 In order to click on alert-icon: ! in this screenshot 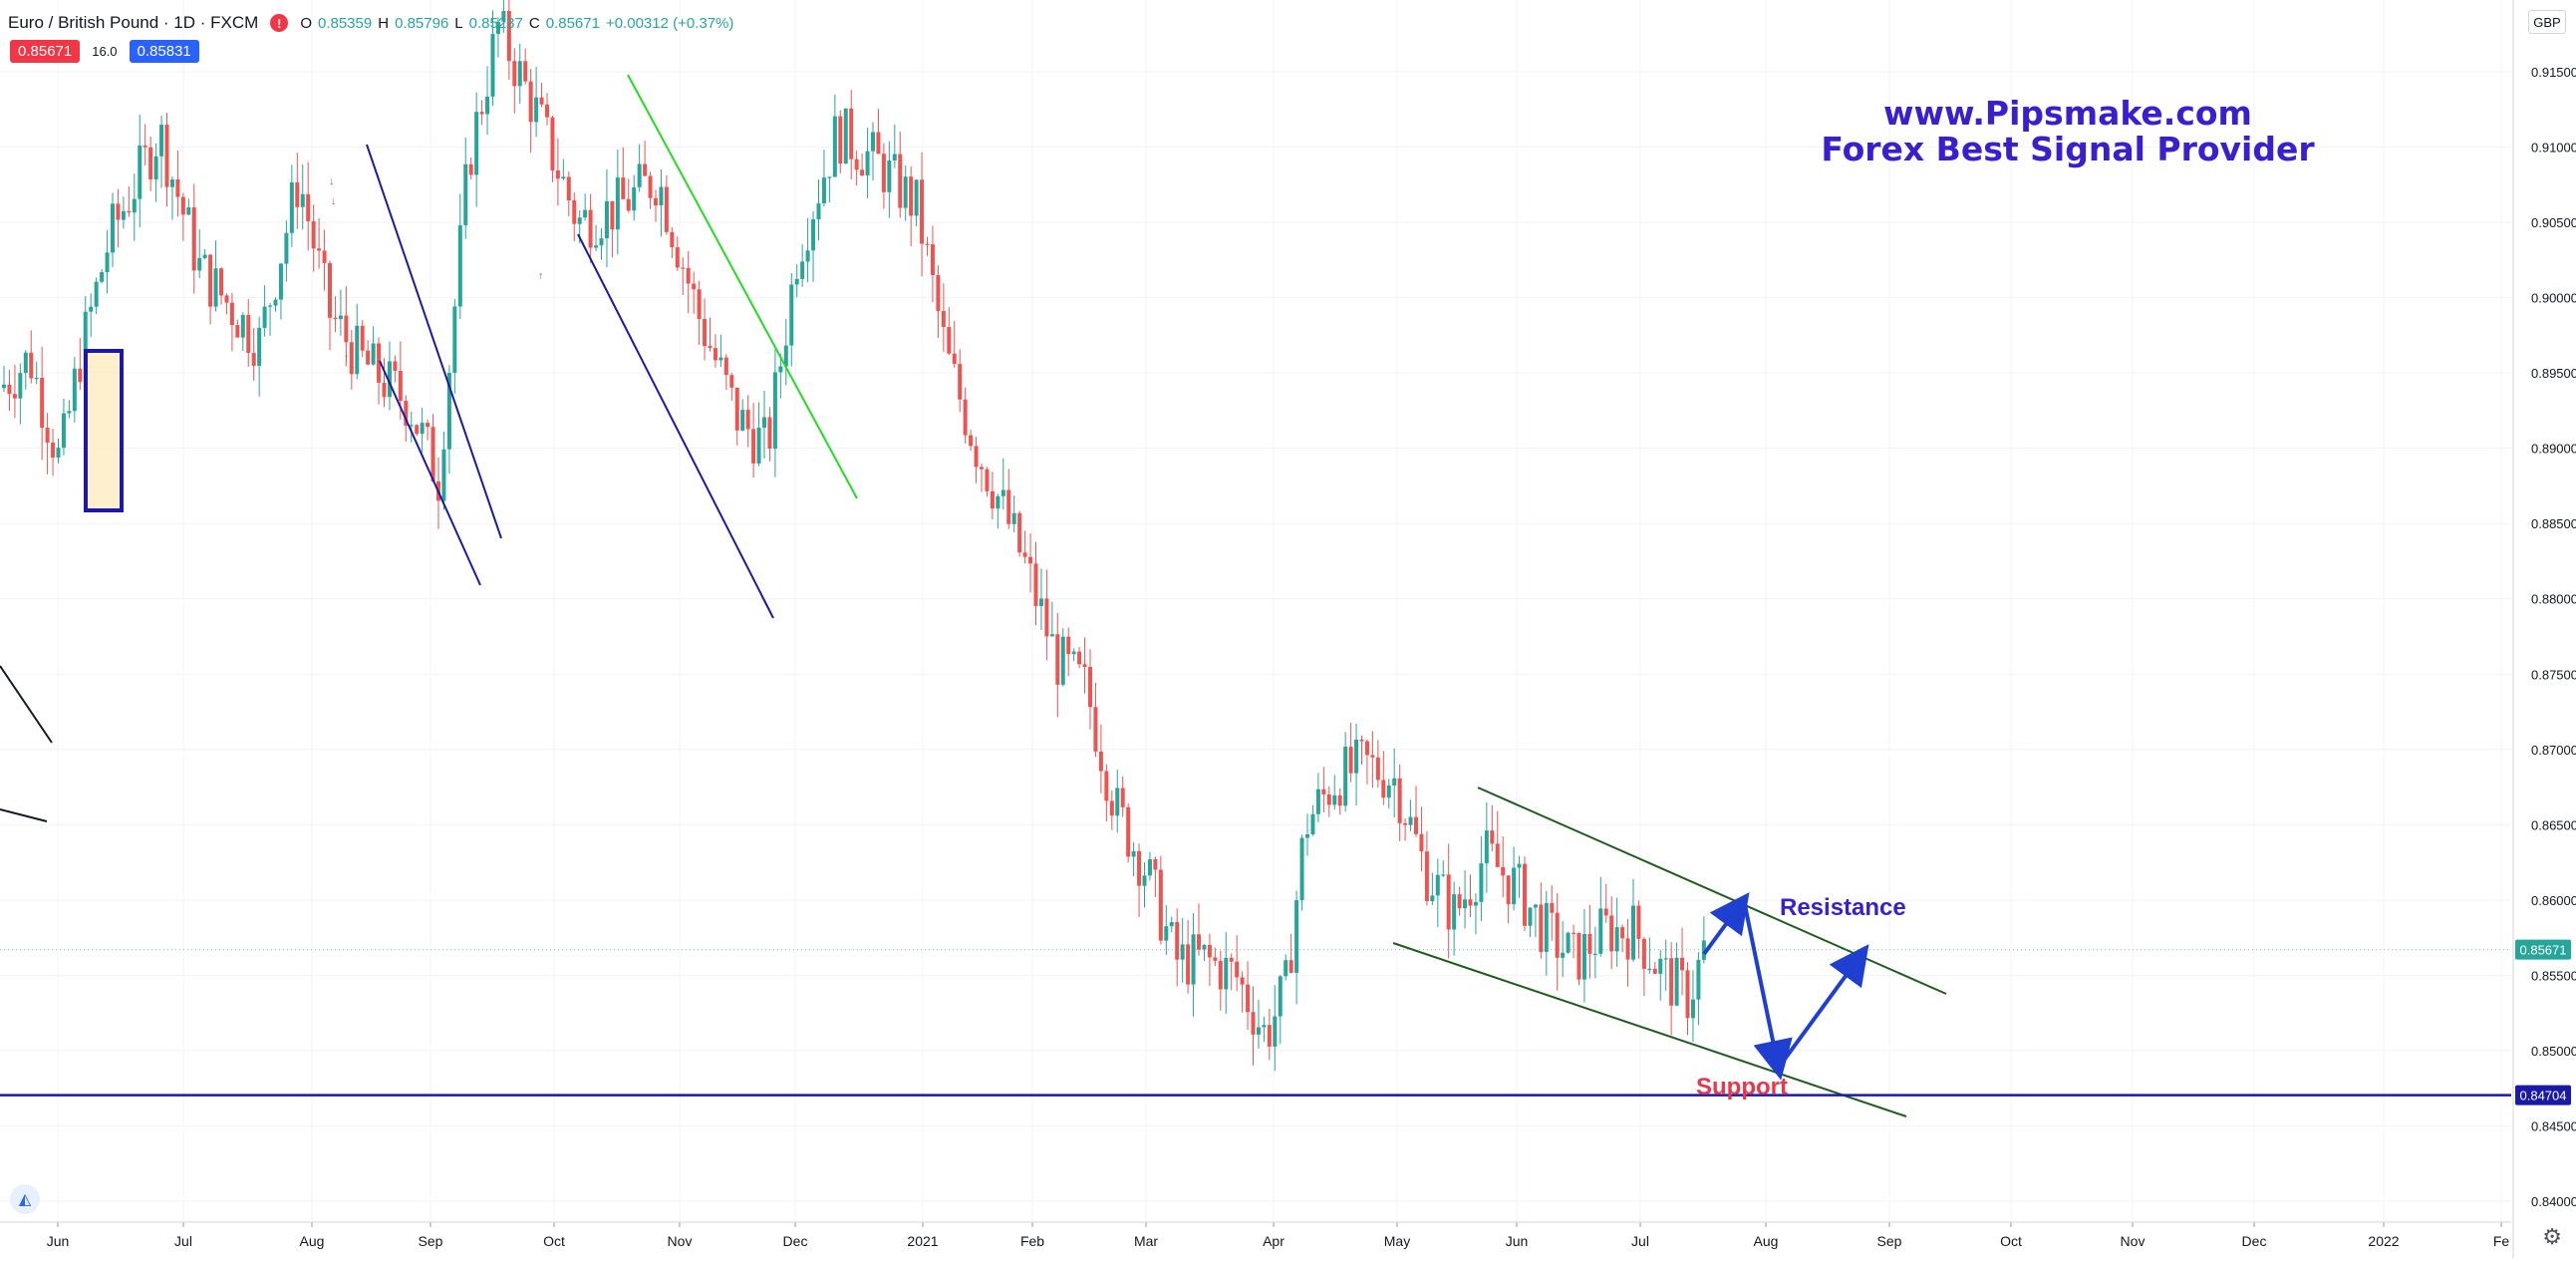, I will do `click(279, 23)`.